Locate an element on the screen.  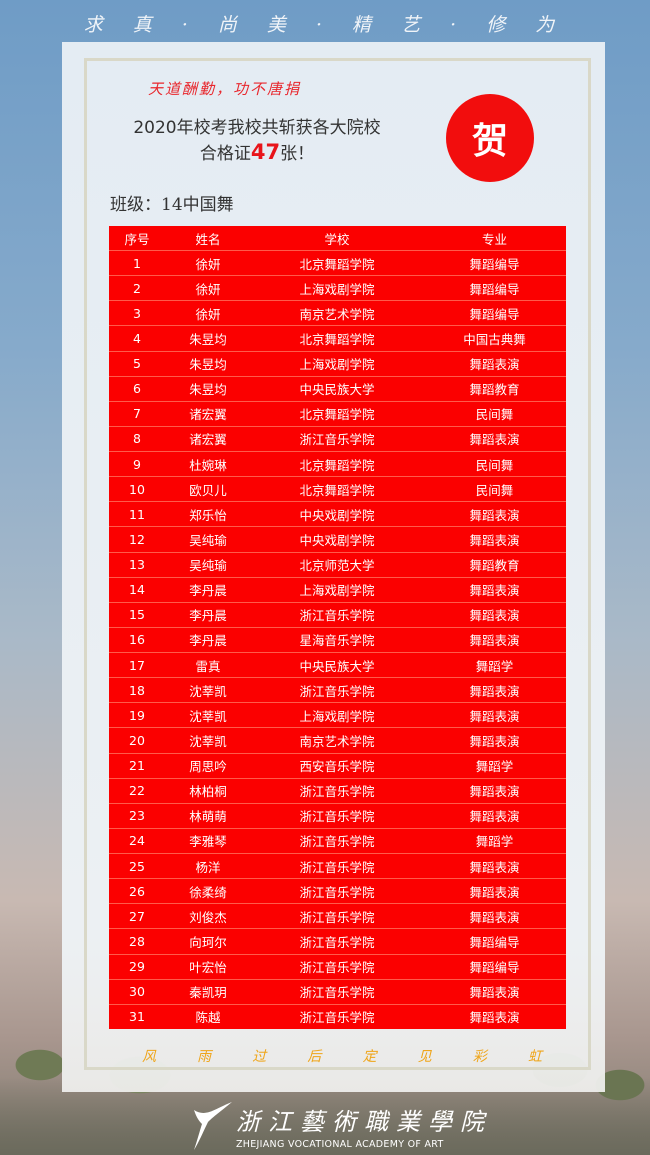
cell-name: 林萌萌 is located at coordinates (208, 817).